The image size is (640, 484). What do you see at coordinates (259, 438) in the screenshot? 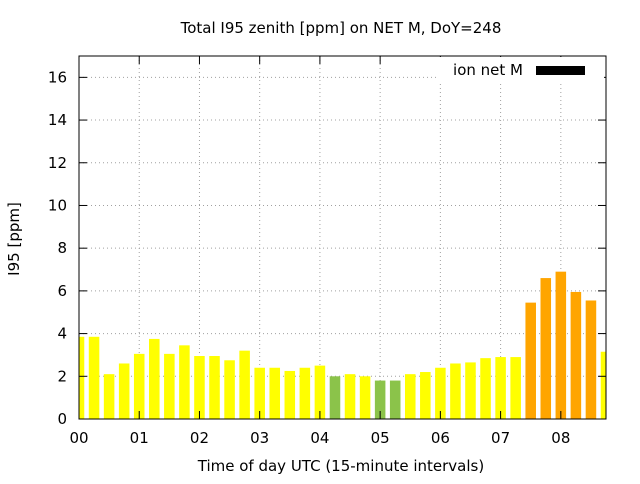
I see `x-tick-label: 03` at bounding box center [259, 438].